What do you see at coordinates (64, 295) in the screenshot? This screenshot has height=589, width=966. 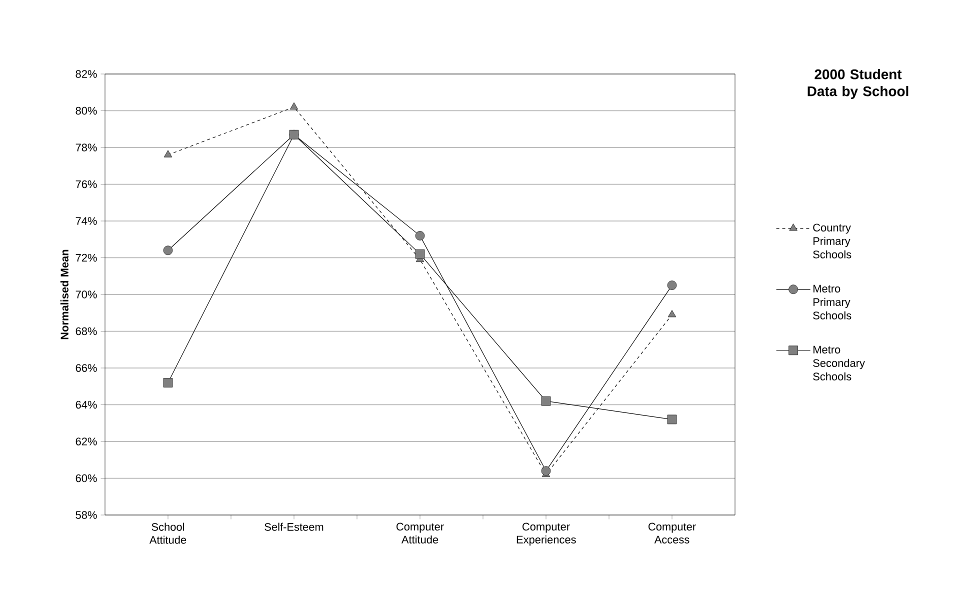 I see `y-axis-title: Normalised Mean` at bounding box center [64, 295].